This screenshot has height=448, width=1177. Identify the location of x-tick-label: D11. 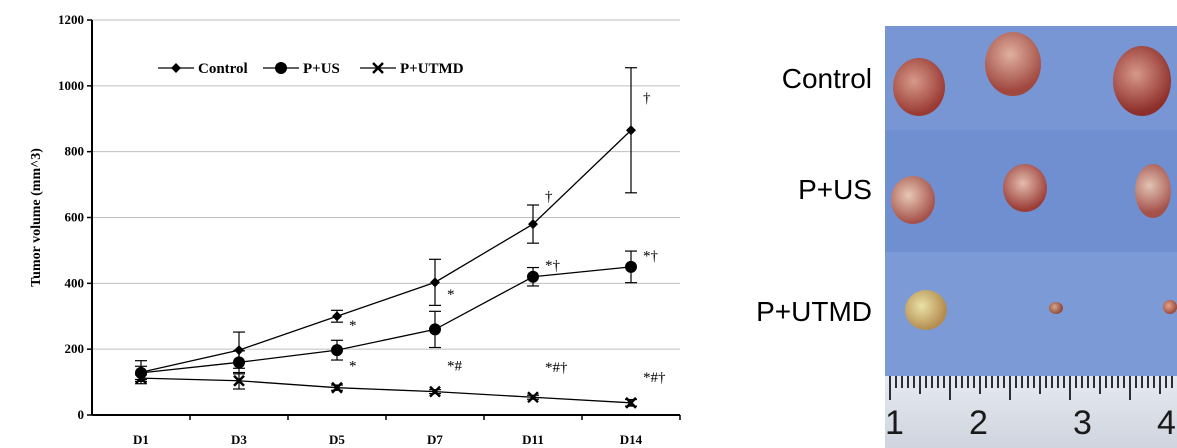
(533, 439).